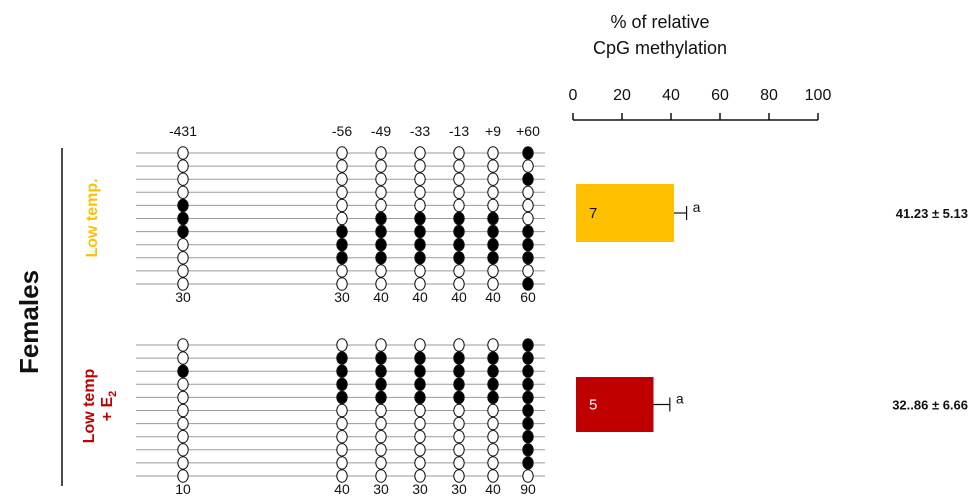  What do you see at coordinates (720, 95) in the screenshot?
I see `x-tick-label: 60` at bounding box center [720, 95].